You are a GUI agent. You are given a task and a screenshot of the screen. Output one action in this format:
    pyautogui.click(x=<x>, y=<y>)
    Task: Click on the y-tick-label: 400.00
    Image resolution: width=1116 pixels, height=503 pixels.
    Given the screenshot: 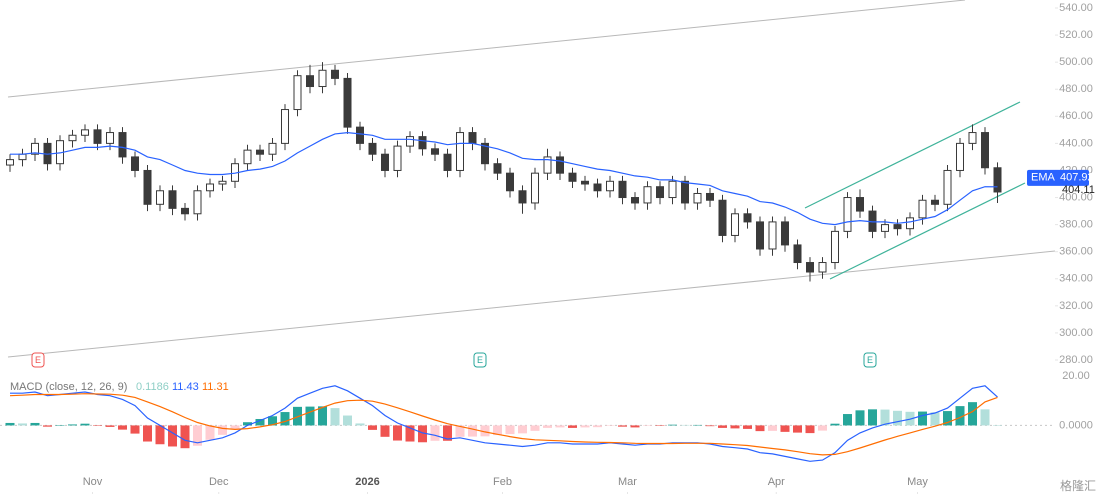 What is the action you would take?
    pyautogui.click(x=1076, y=197)
    